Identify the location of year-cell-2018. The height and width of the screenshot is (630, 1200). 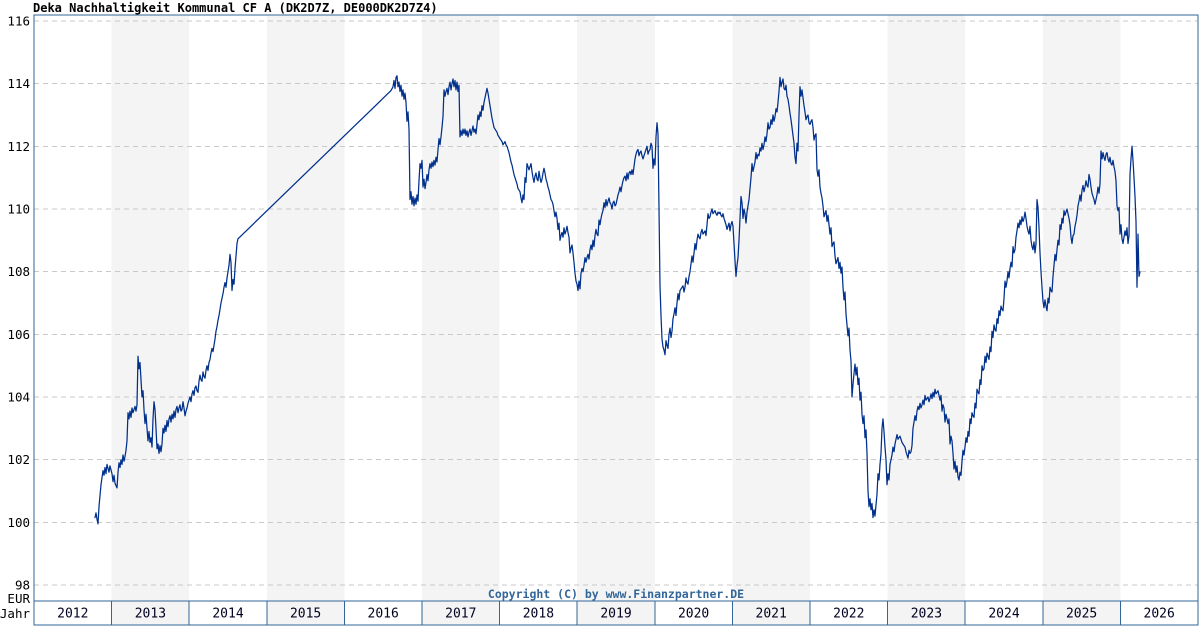
(538, 613).